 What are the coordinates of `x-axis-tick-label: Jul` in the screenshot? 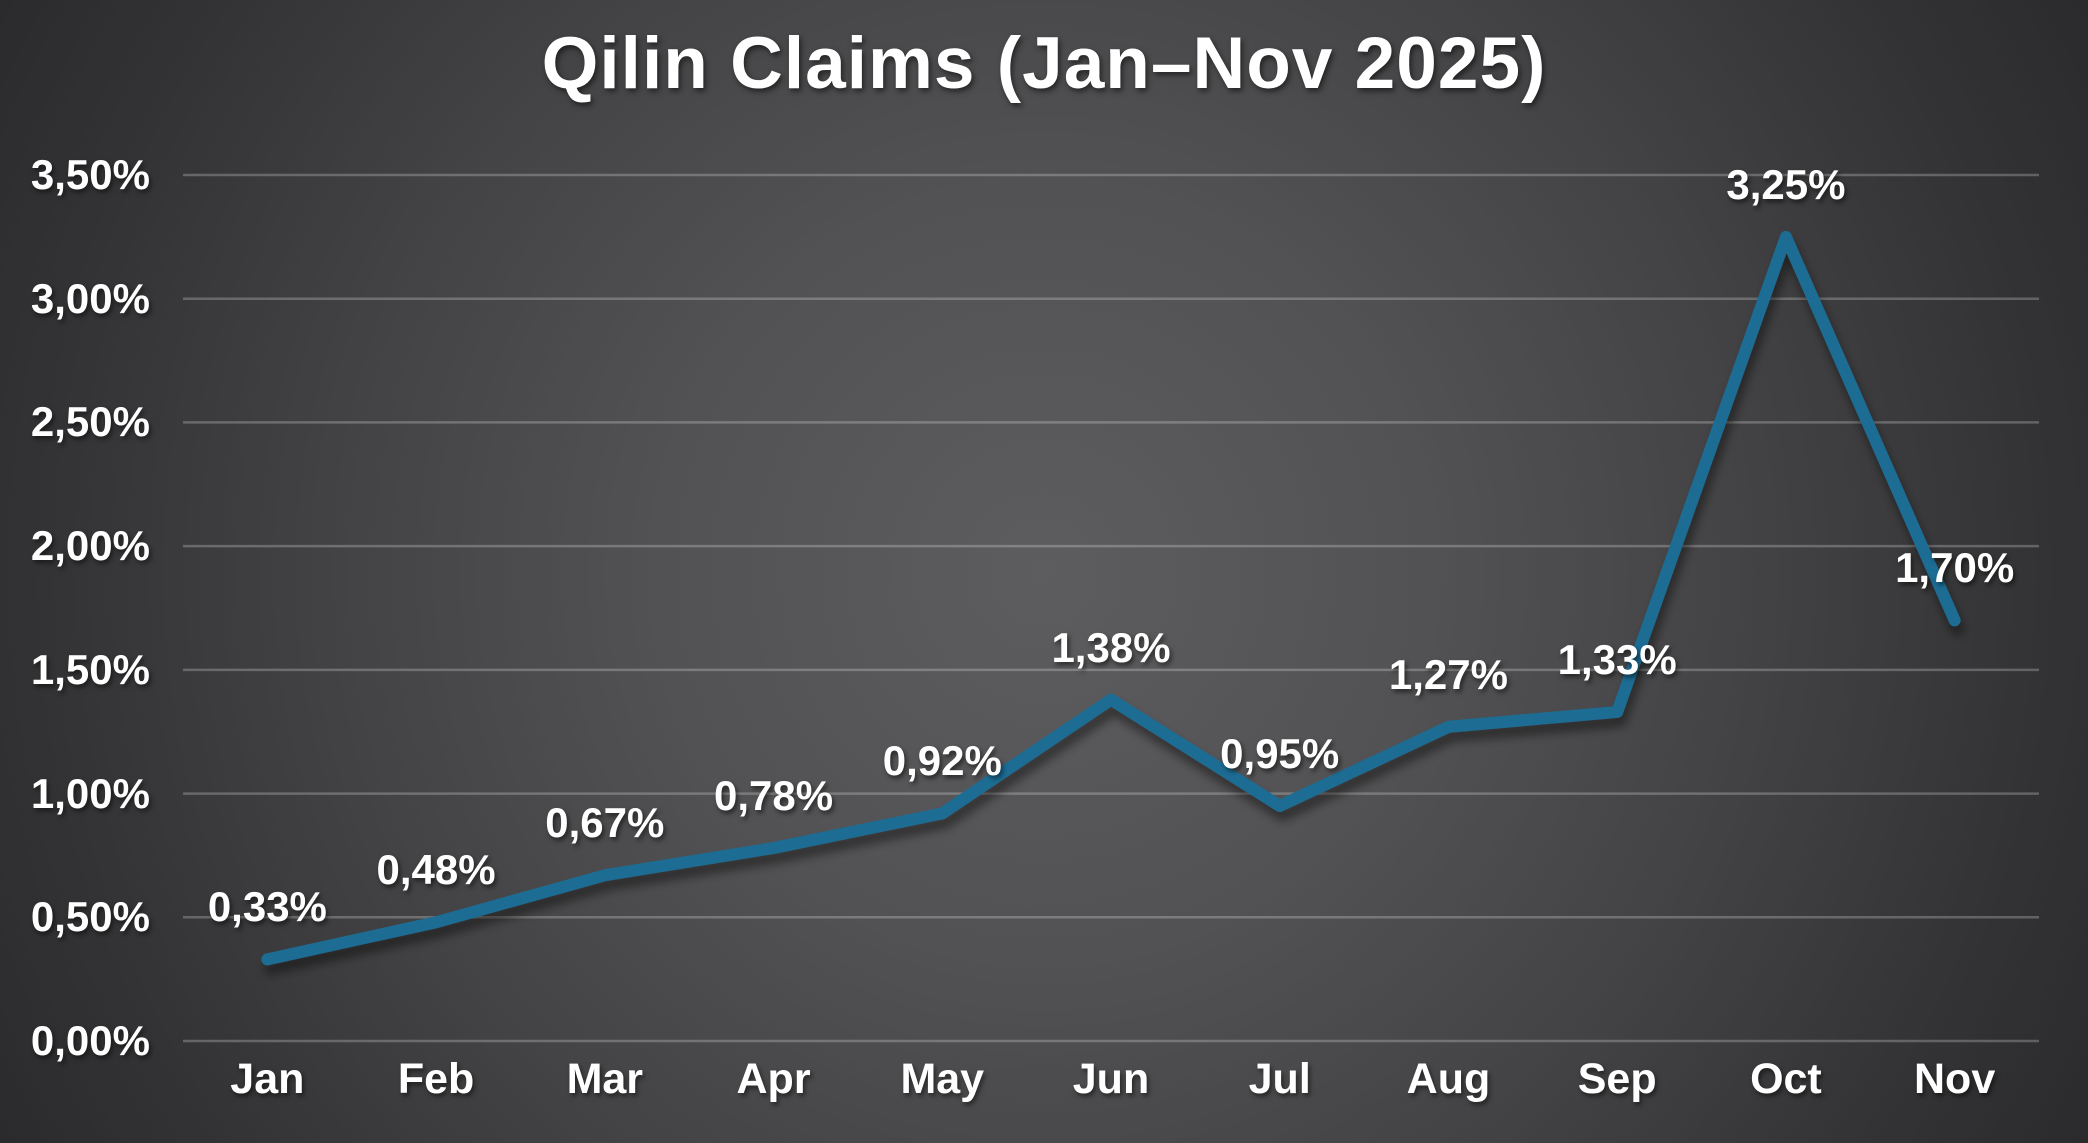 It's located at (1279, 1079).